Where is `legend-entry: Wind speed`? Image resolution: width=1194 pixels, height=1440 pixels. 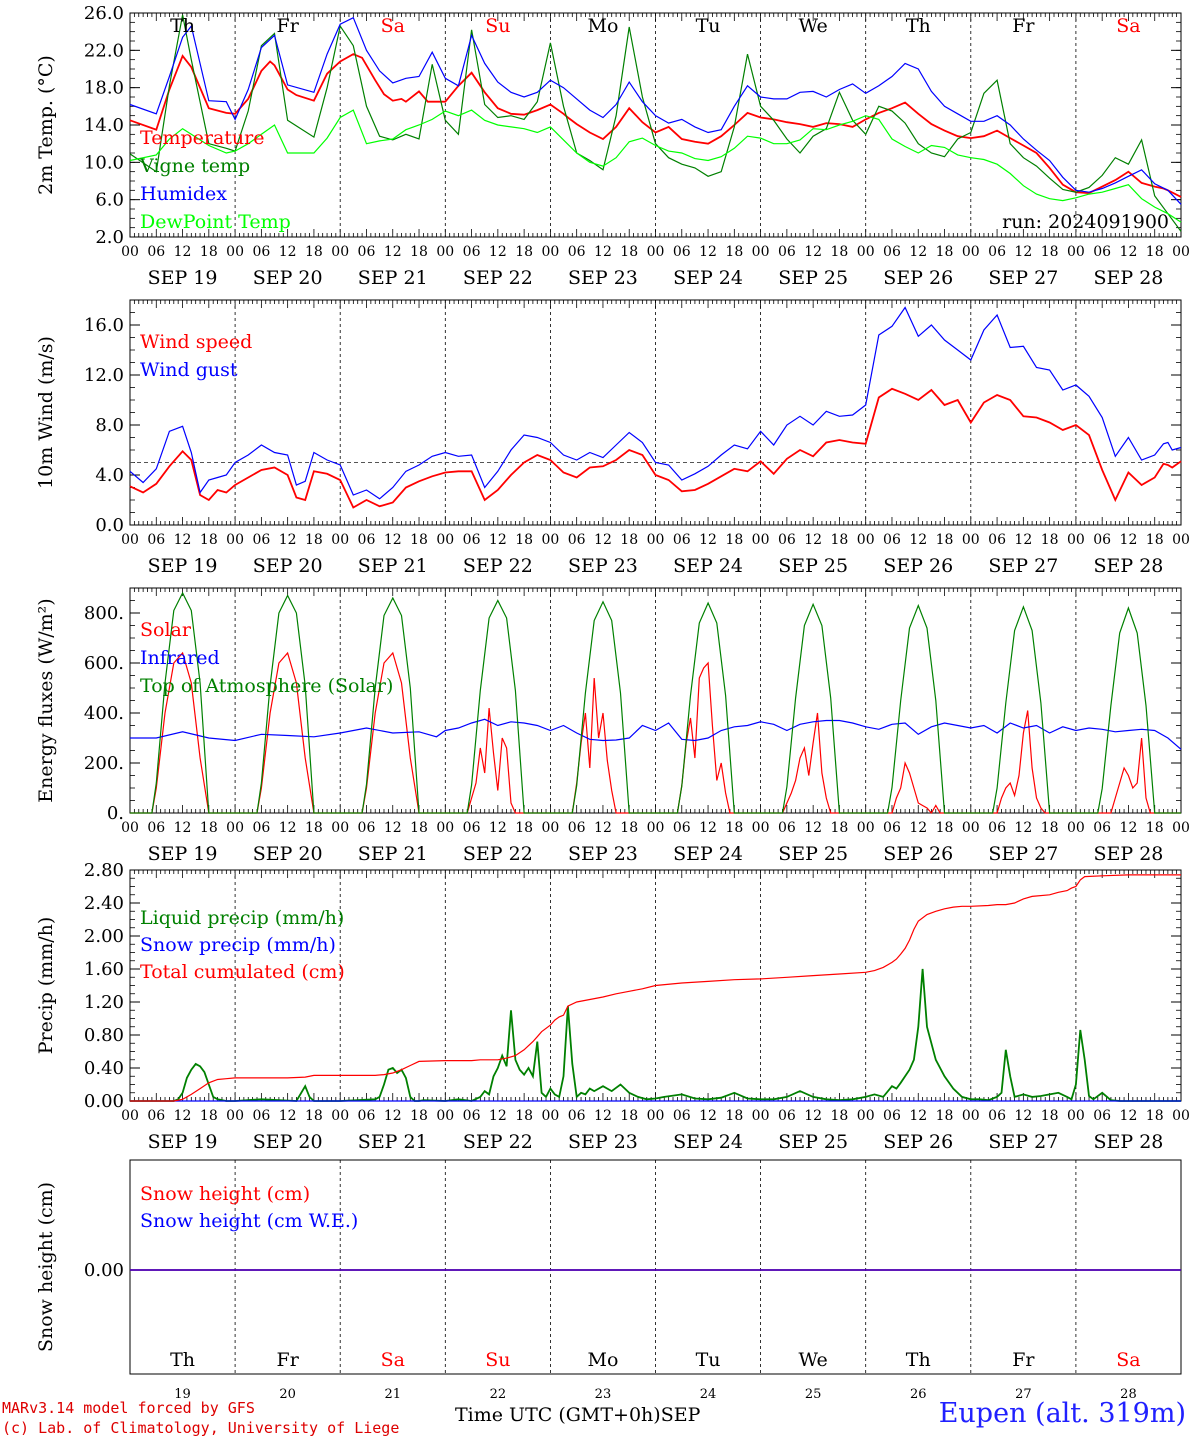
legend-entry: Wind speed is located at coordinates (196, 342).